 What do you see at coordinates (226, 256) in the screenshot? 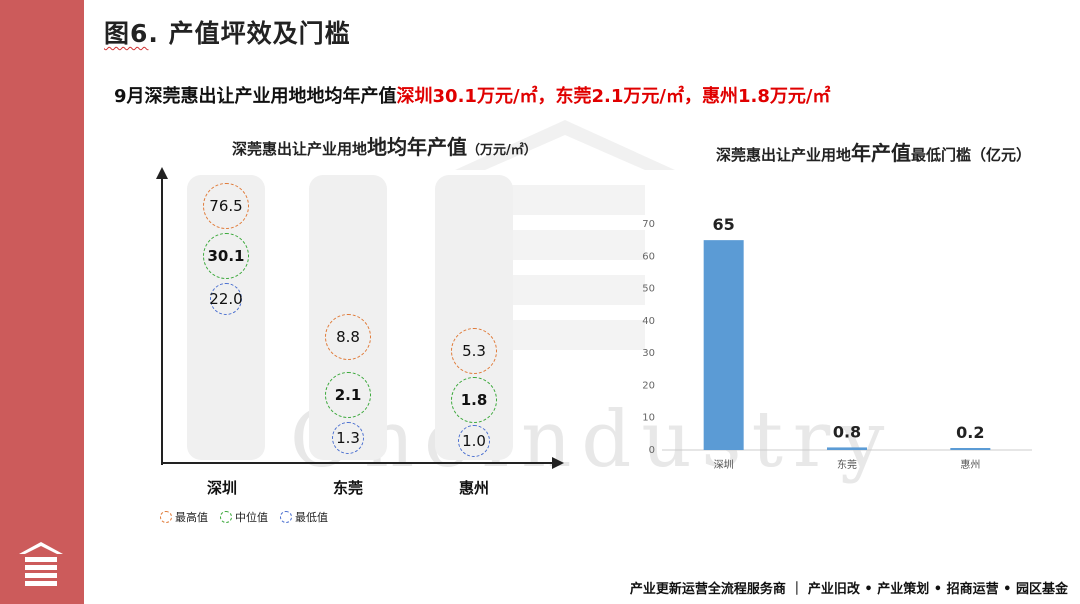
I see `median-value: 30.1` at bounding box center [226, 256].